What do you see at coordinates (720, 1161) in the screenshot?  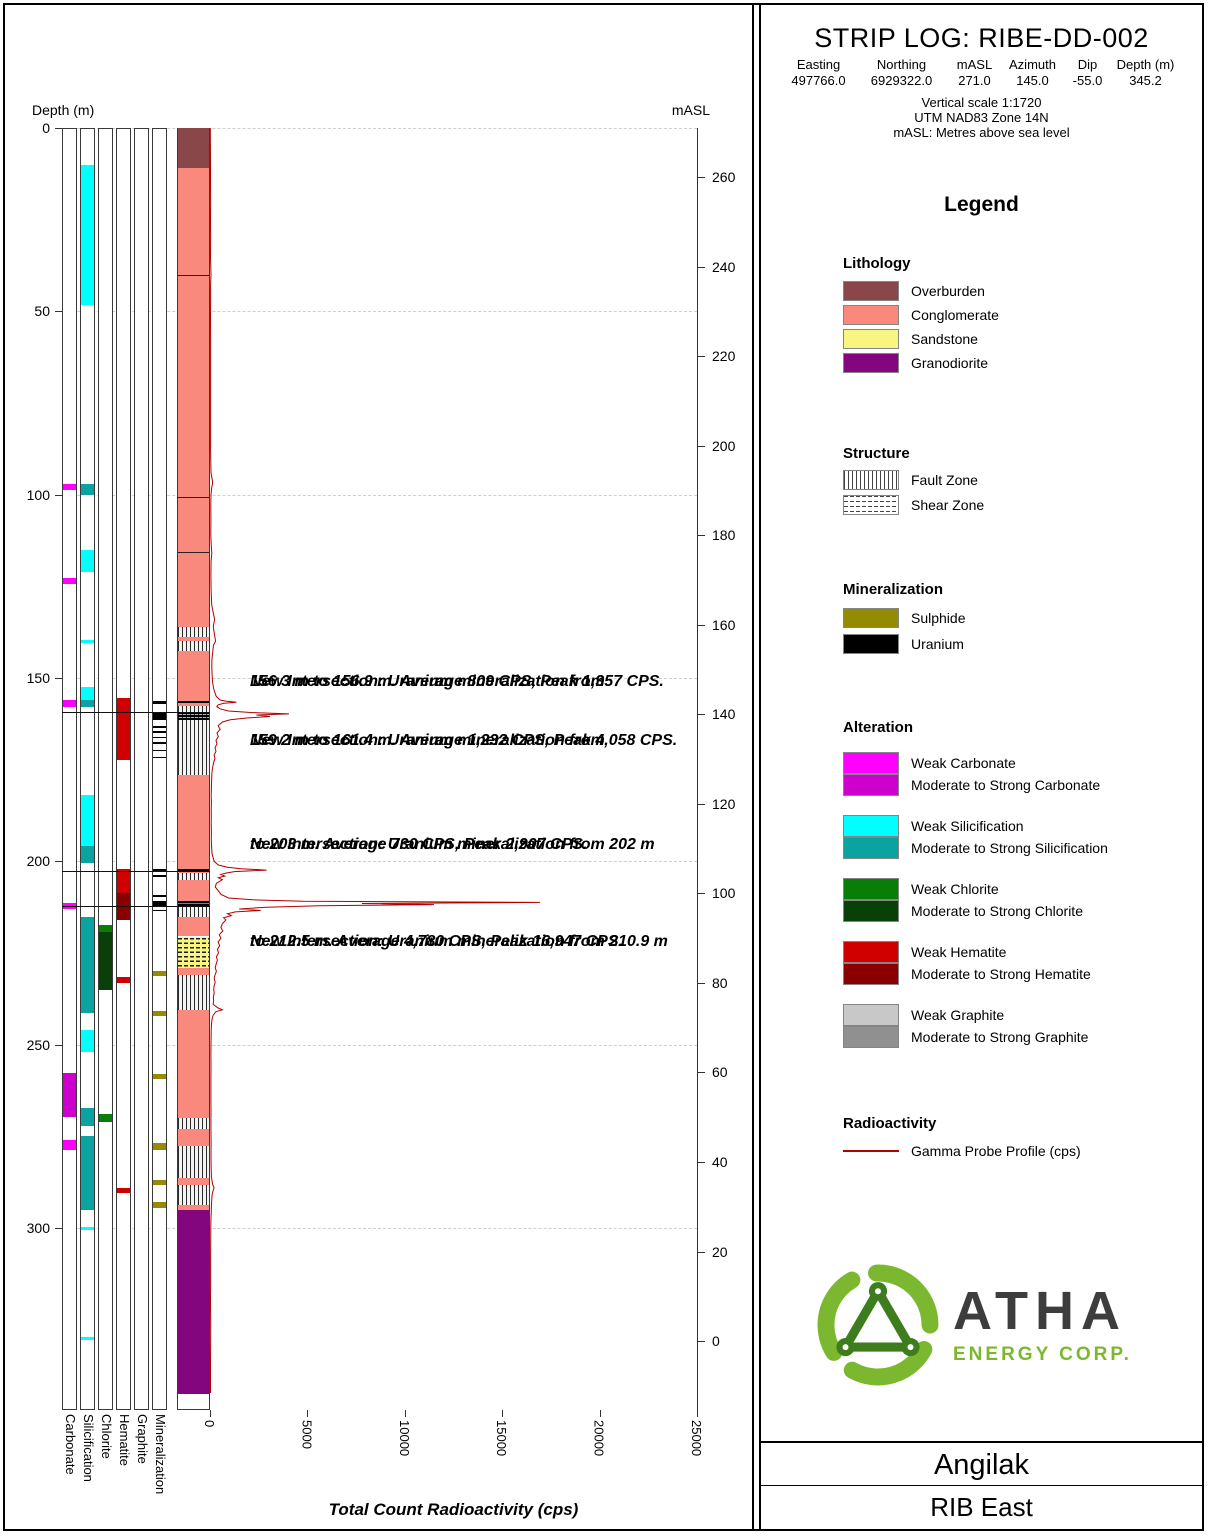 I see `masl-tick-label: 40` at bounding box center [720, 1161].